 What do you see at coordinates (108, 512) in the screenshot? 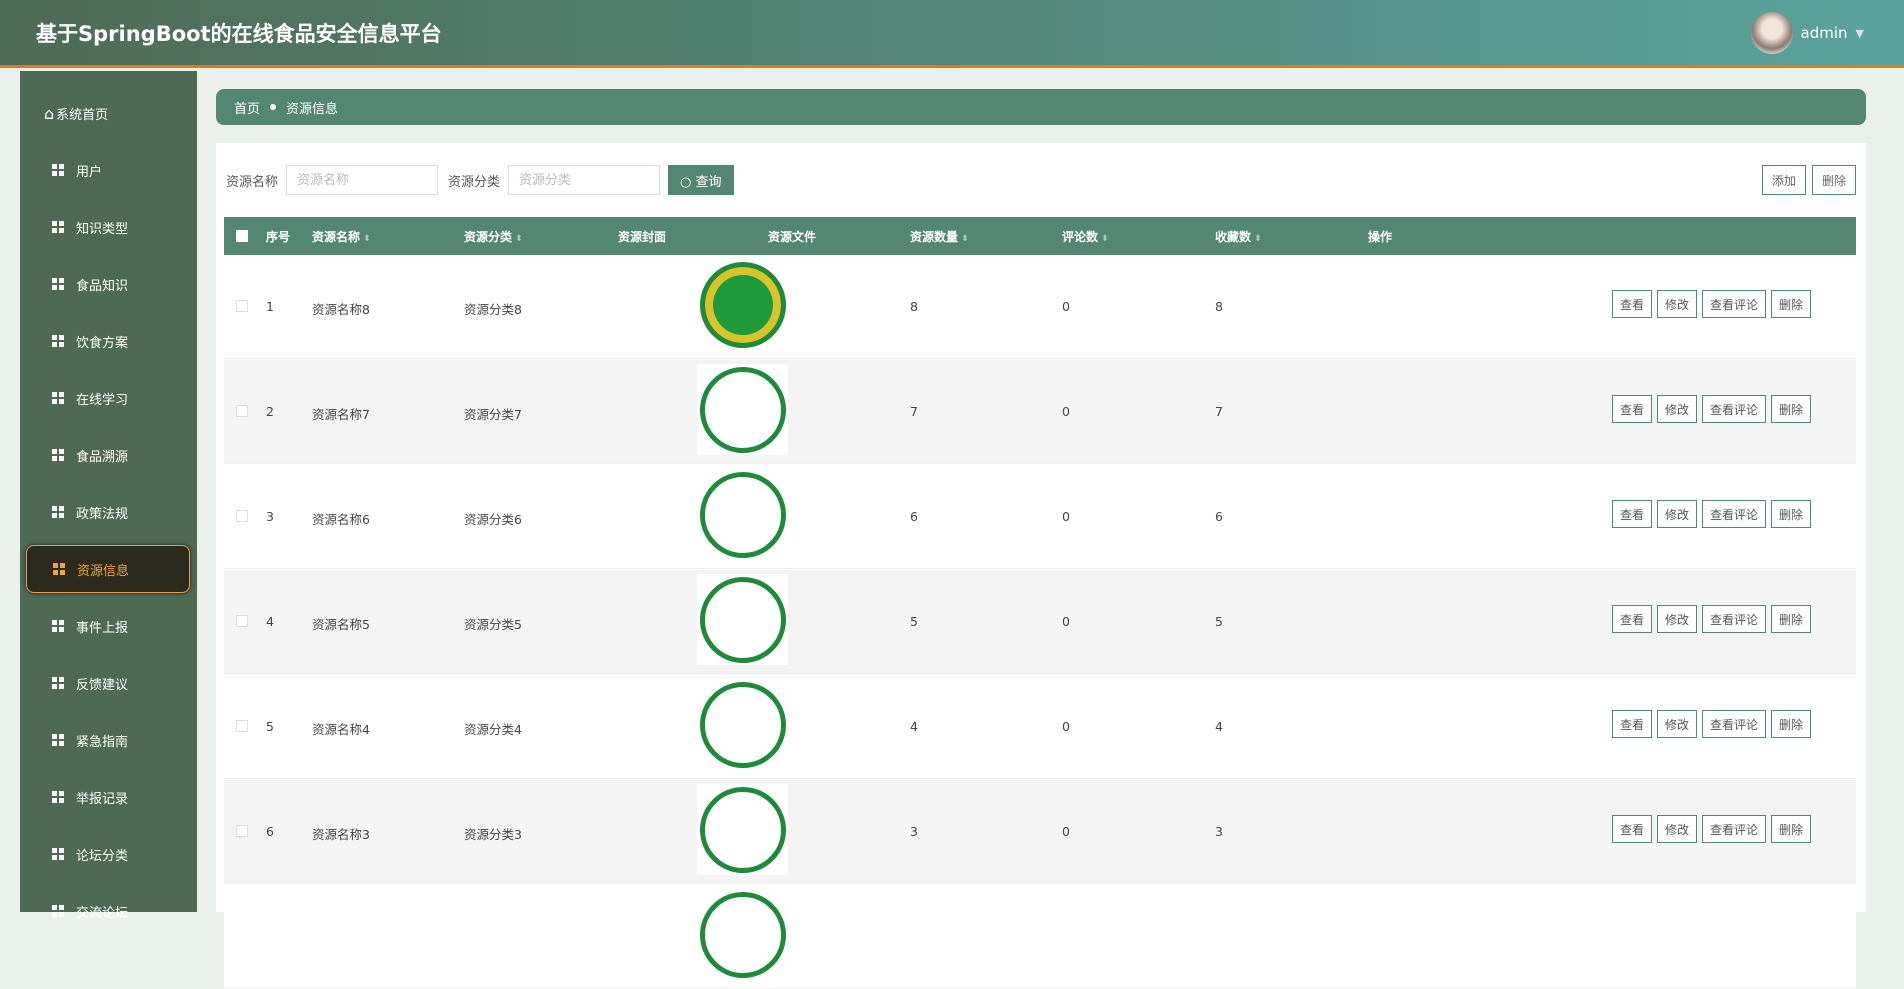
I see `sidebar-item-7: 政策法规` at bounding box center [108, 512].